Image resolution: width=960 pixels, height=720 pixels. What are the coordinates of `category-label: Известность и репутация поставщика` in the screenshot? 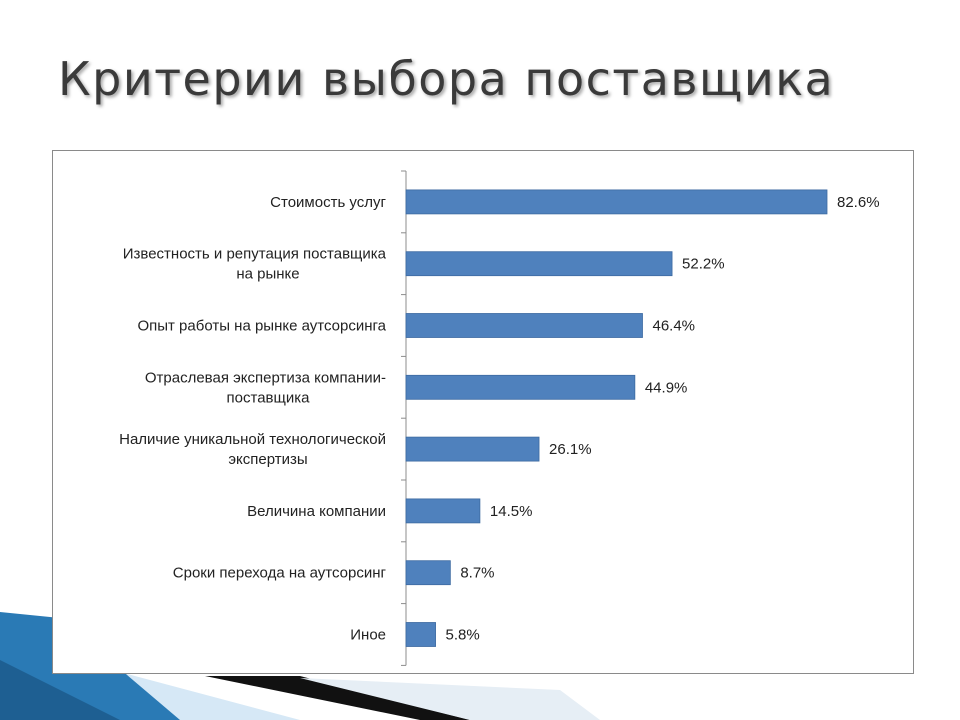 It's located at (255, 254).